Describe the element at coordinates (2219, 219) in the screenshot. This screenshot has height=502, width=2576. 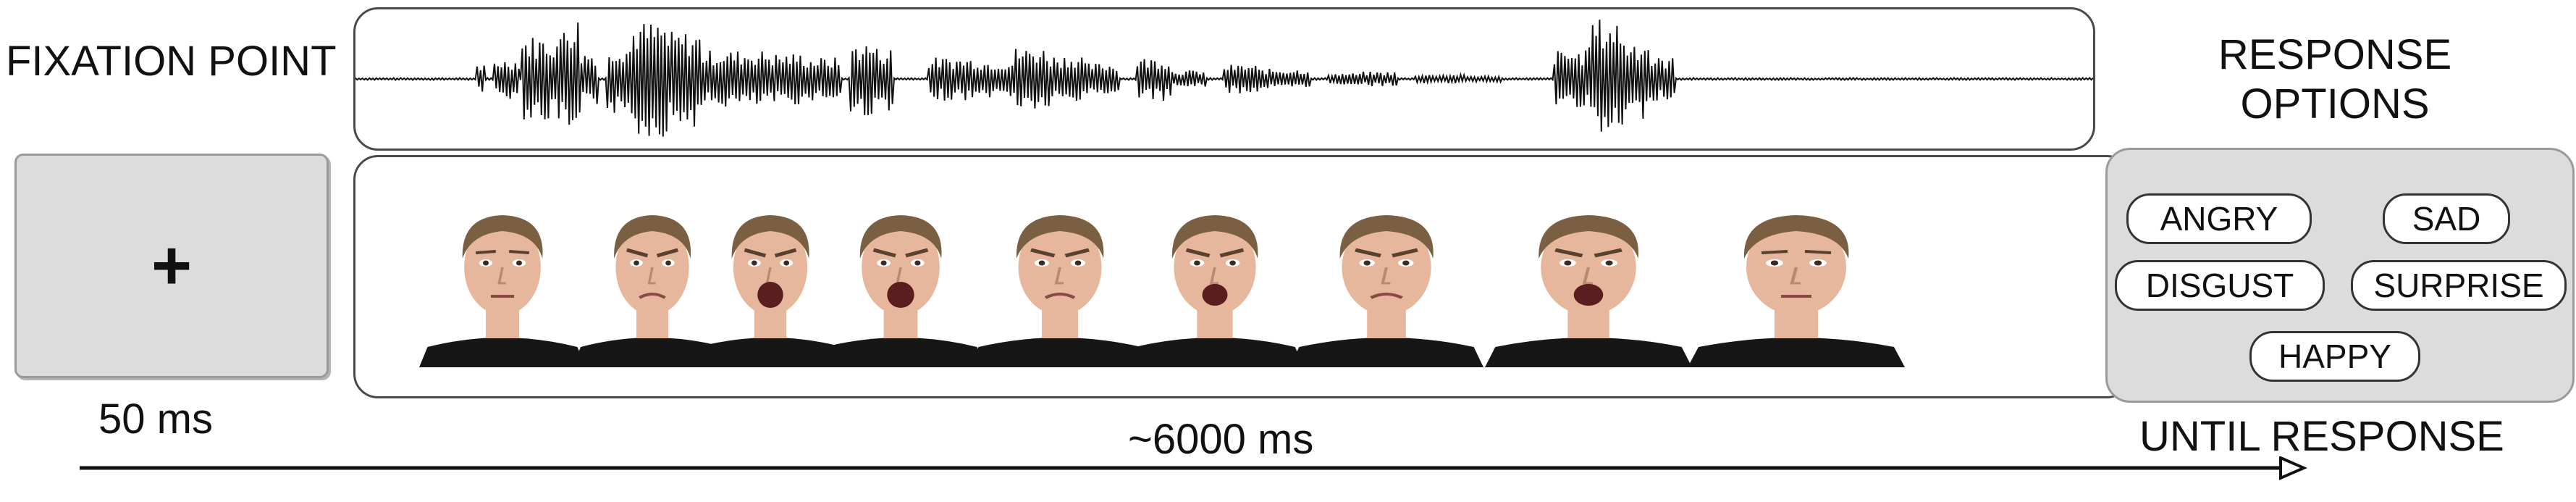
I see `option-angry: ANGRY` at that location.